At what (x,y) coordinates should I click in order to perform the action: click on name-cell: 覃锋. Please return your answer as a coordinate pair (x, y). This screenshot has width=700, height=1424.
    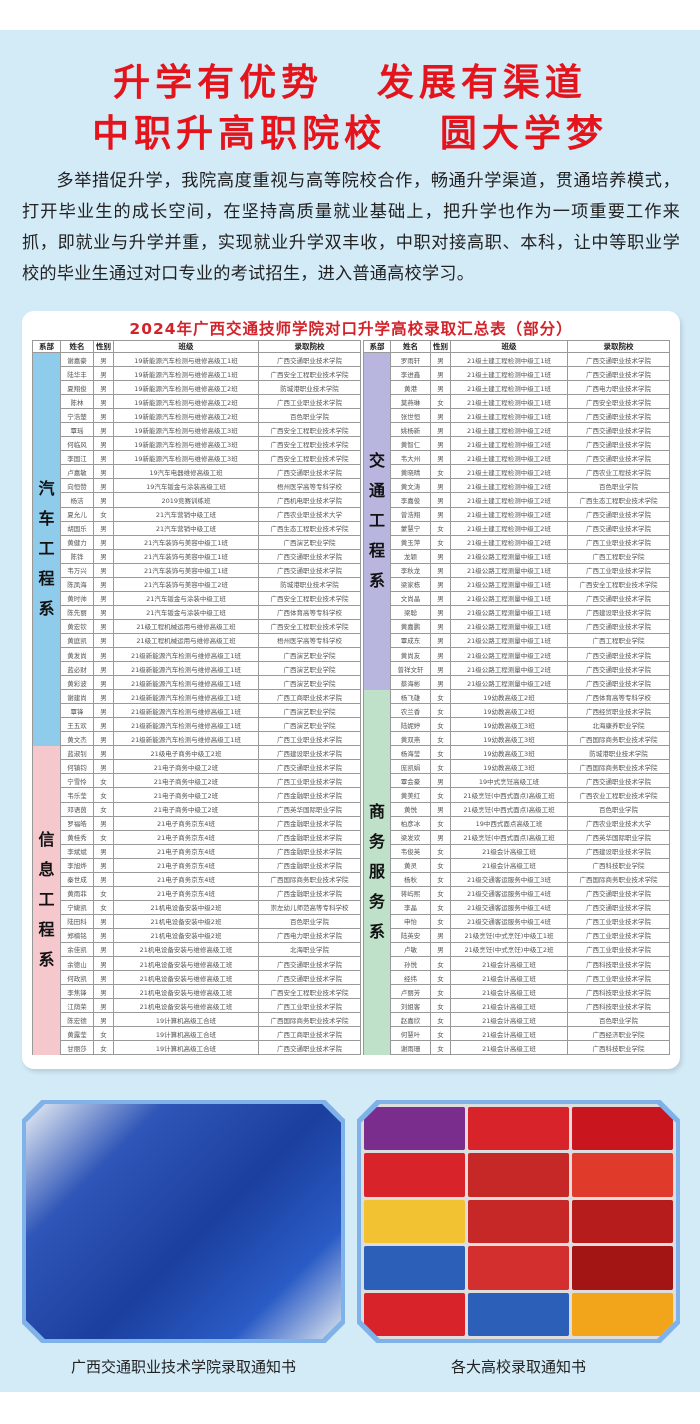
    Looking at the image, I should click on (77, 711).